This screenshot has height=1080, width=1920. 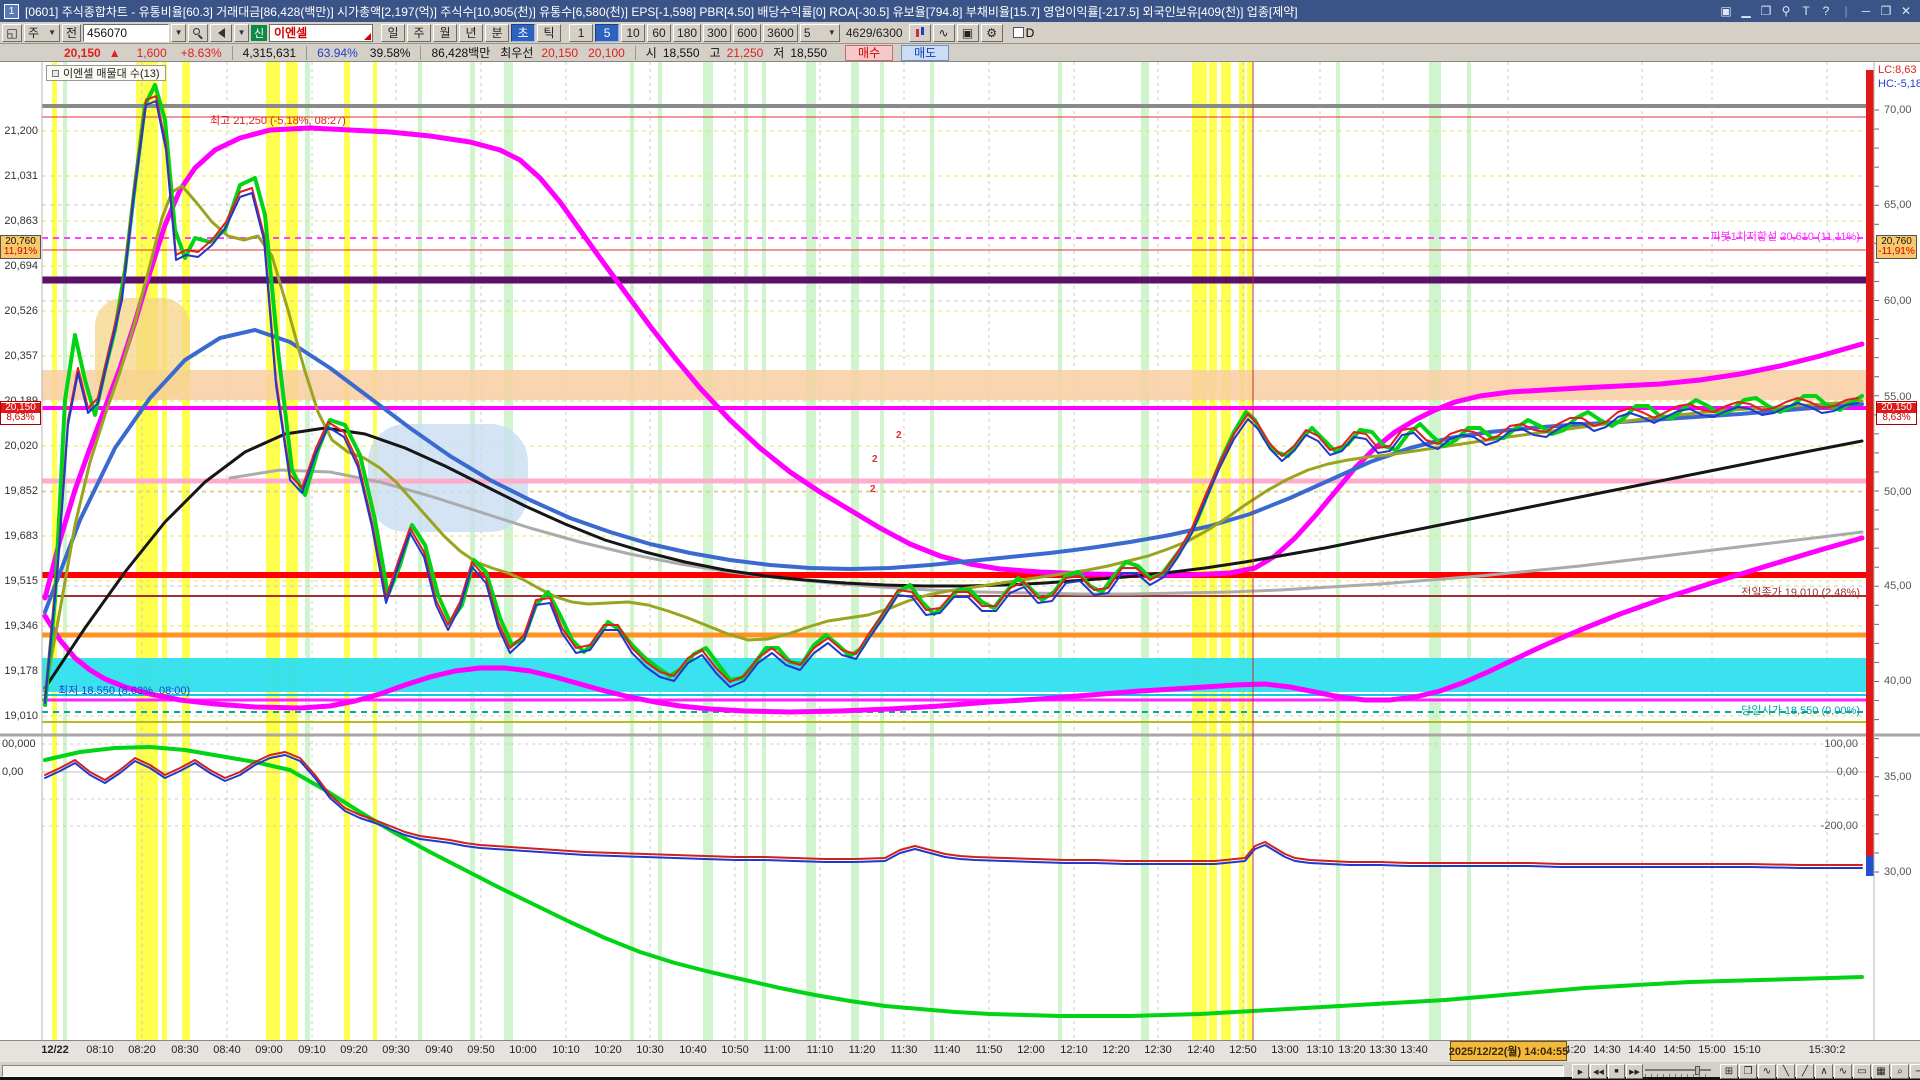 I want to click on interval-300: 300, so click(x=717, y=32).